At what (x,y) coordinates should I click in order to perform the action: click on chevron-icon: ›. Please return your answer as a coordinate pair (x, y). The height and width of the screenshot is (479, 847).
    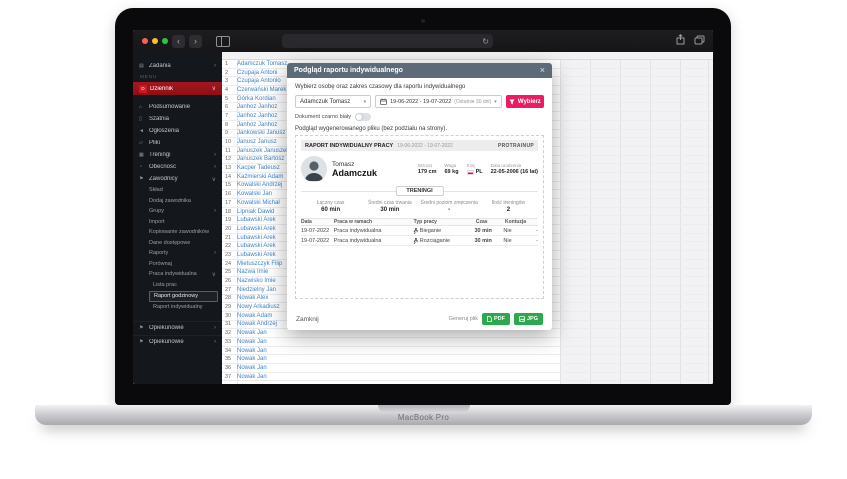
    Looking at the image, I should click on (215, 167).